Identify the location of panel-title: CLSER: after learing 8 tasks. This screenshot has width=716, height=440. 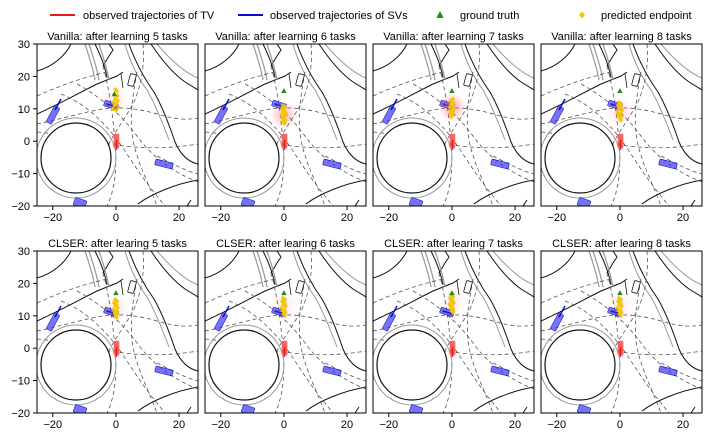
(621, 244).